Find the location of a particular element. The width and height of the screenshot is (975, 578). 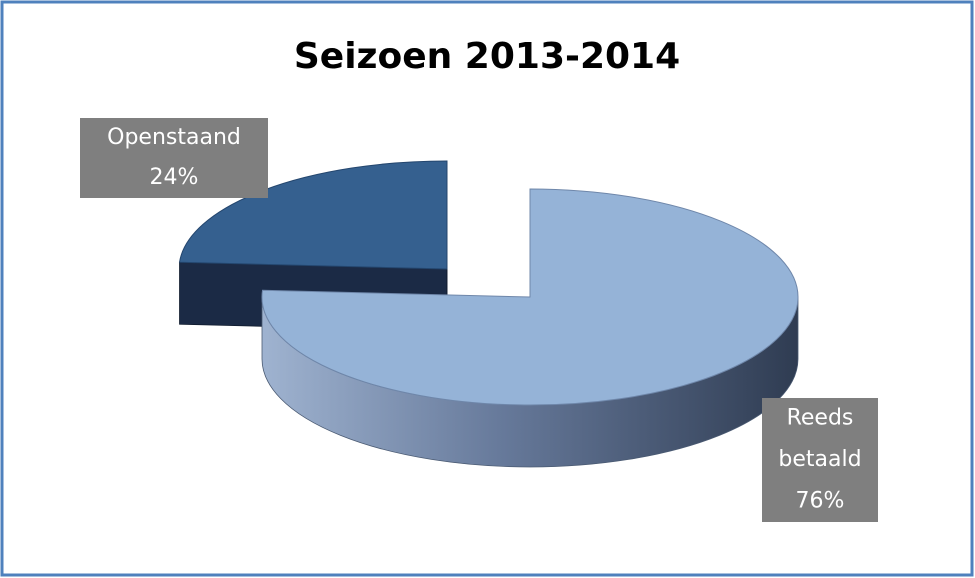

data-label-name: Reeds is located at coordinates (820, 418).